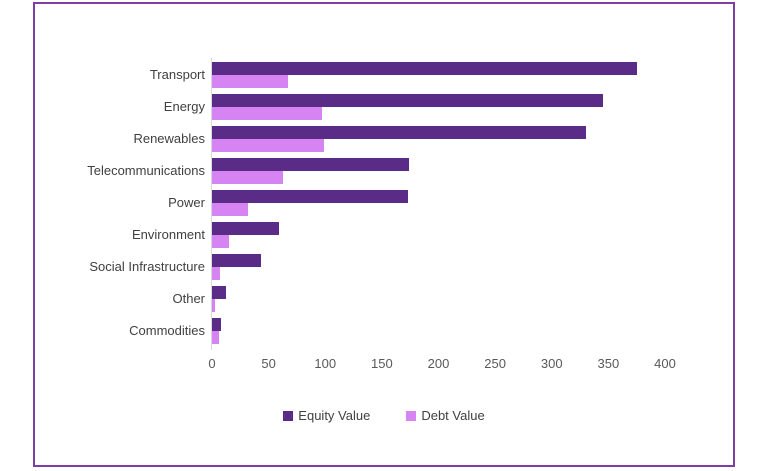  What do you see at coordinates (411, 415) in the screenshot?
I see `legend-swatch-debt-value` at bounding box center [411, 415].